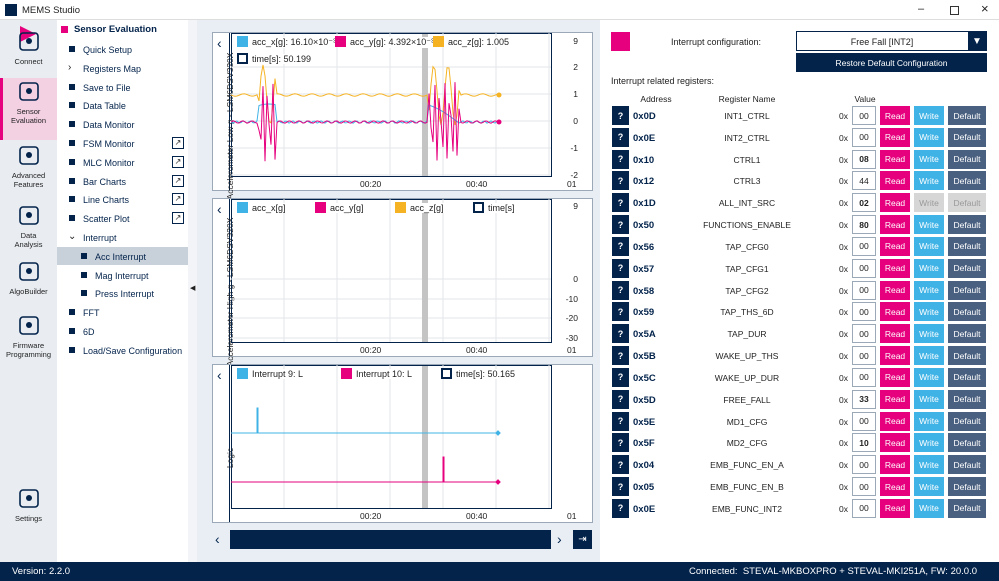 The image size is (999, 581). I want to click on register-value: 08, so click(864, 159).